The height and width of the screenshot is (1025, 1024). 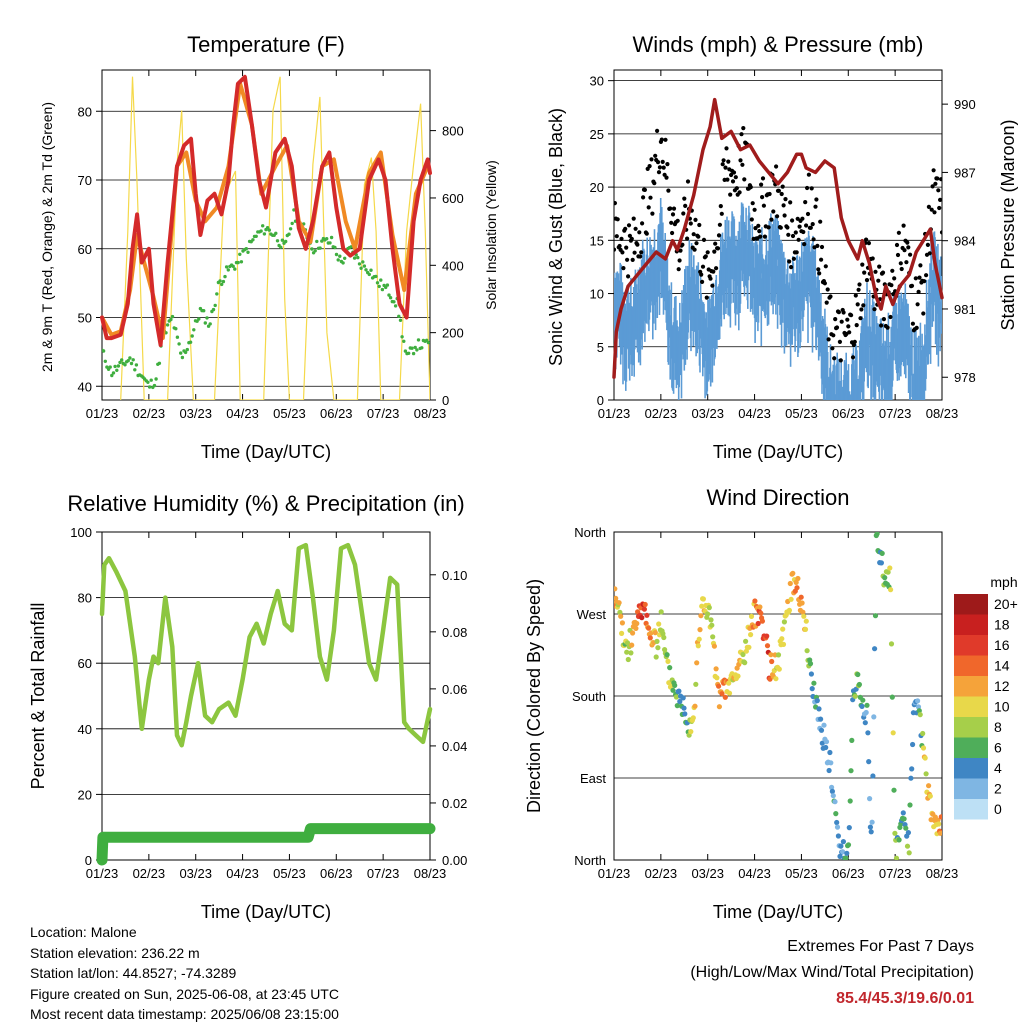 What do you see at coordinates (85, 598) in the screenshot?
I see `humidity-ytick-label: 80` at bounding box center [85, 598].